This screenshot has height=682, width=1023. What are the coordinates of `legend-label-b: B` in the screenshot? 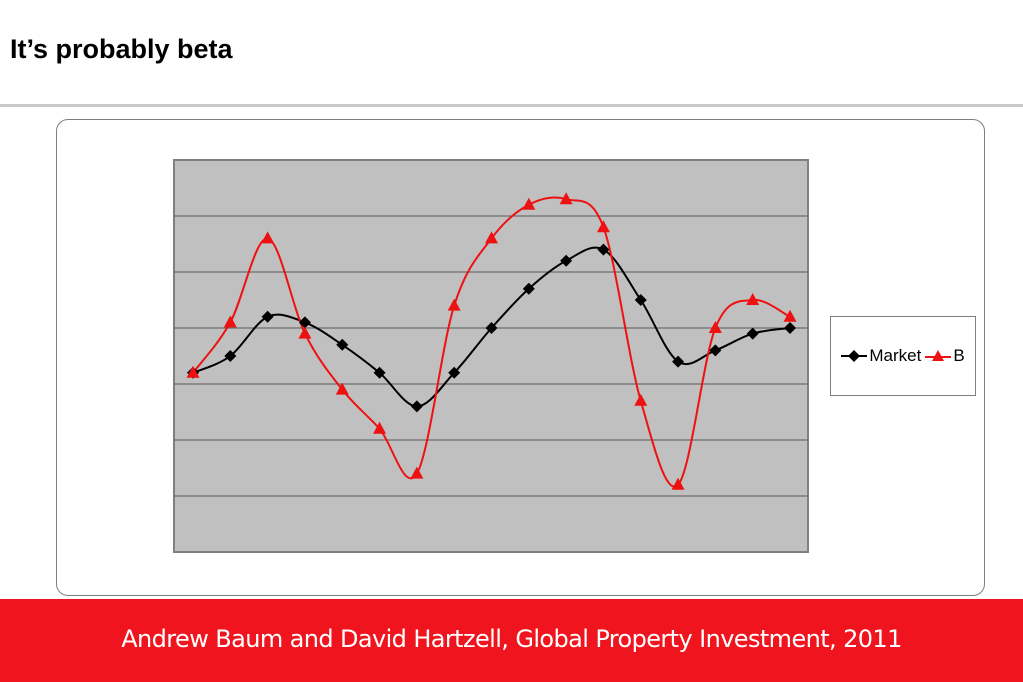 It's located at (959, 355).